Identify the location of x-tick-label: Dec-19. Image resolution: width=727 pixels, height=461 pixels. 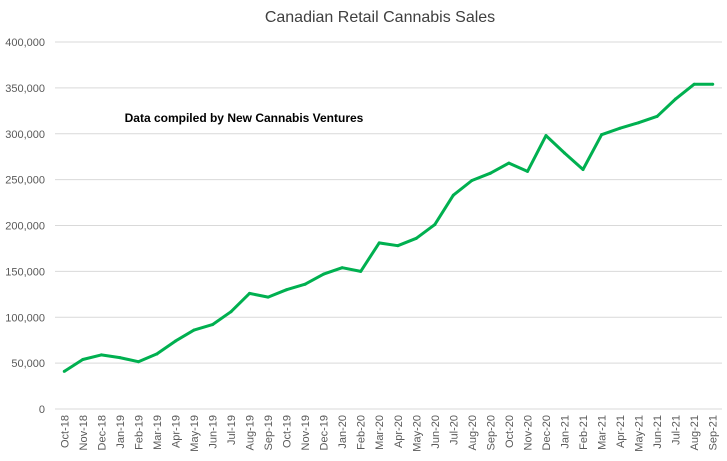
(325, 432).